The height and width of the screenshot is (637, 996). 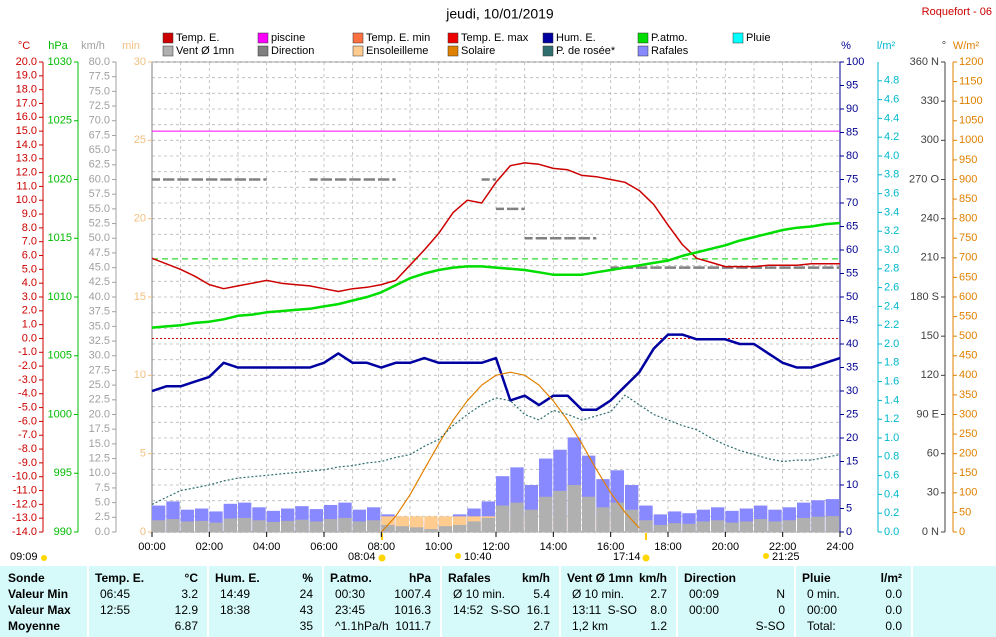 I want to click on y-tick-label: -7.0, so click(x=27, y=435).